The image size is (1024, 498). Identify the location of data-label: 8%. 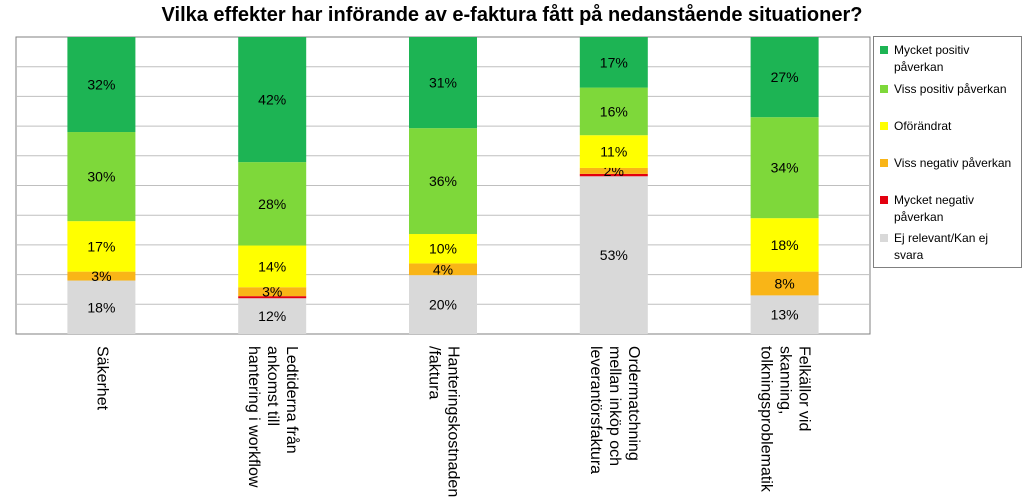
(784, 284).